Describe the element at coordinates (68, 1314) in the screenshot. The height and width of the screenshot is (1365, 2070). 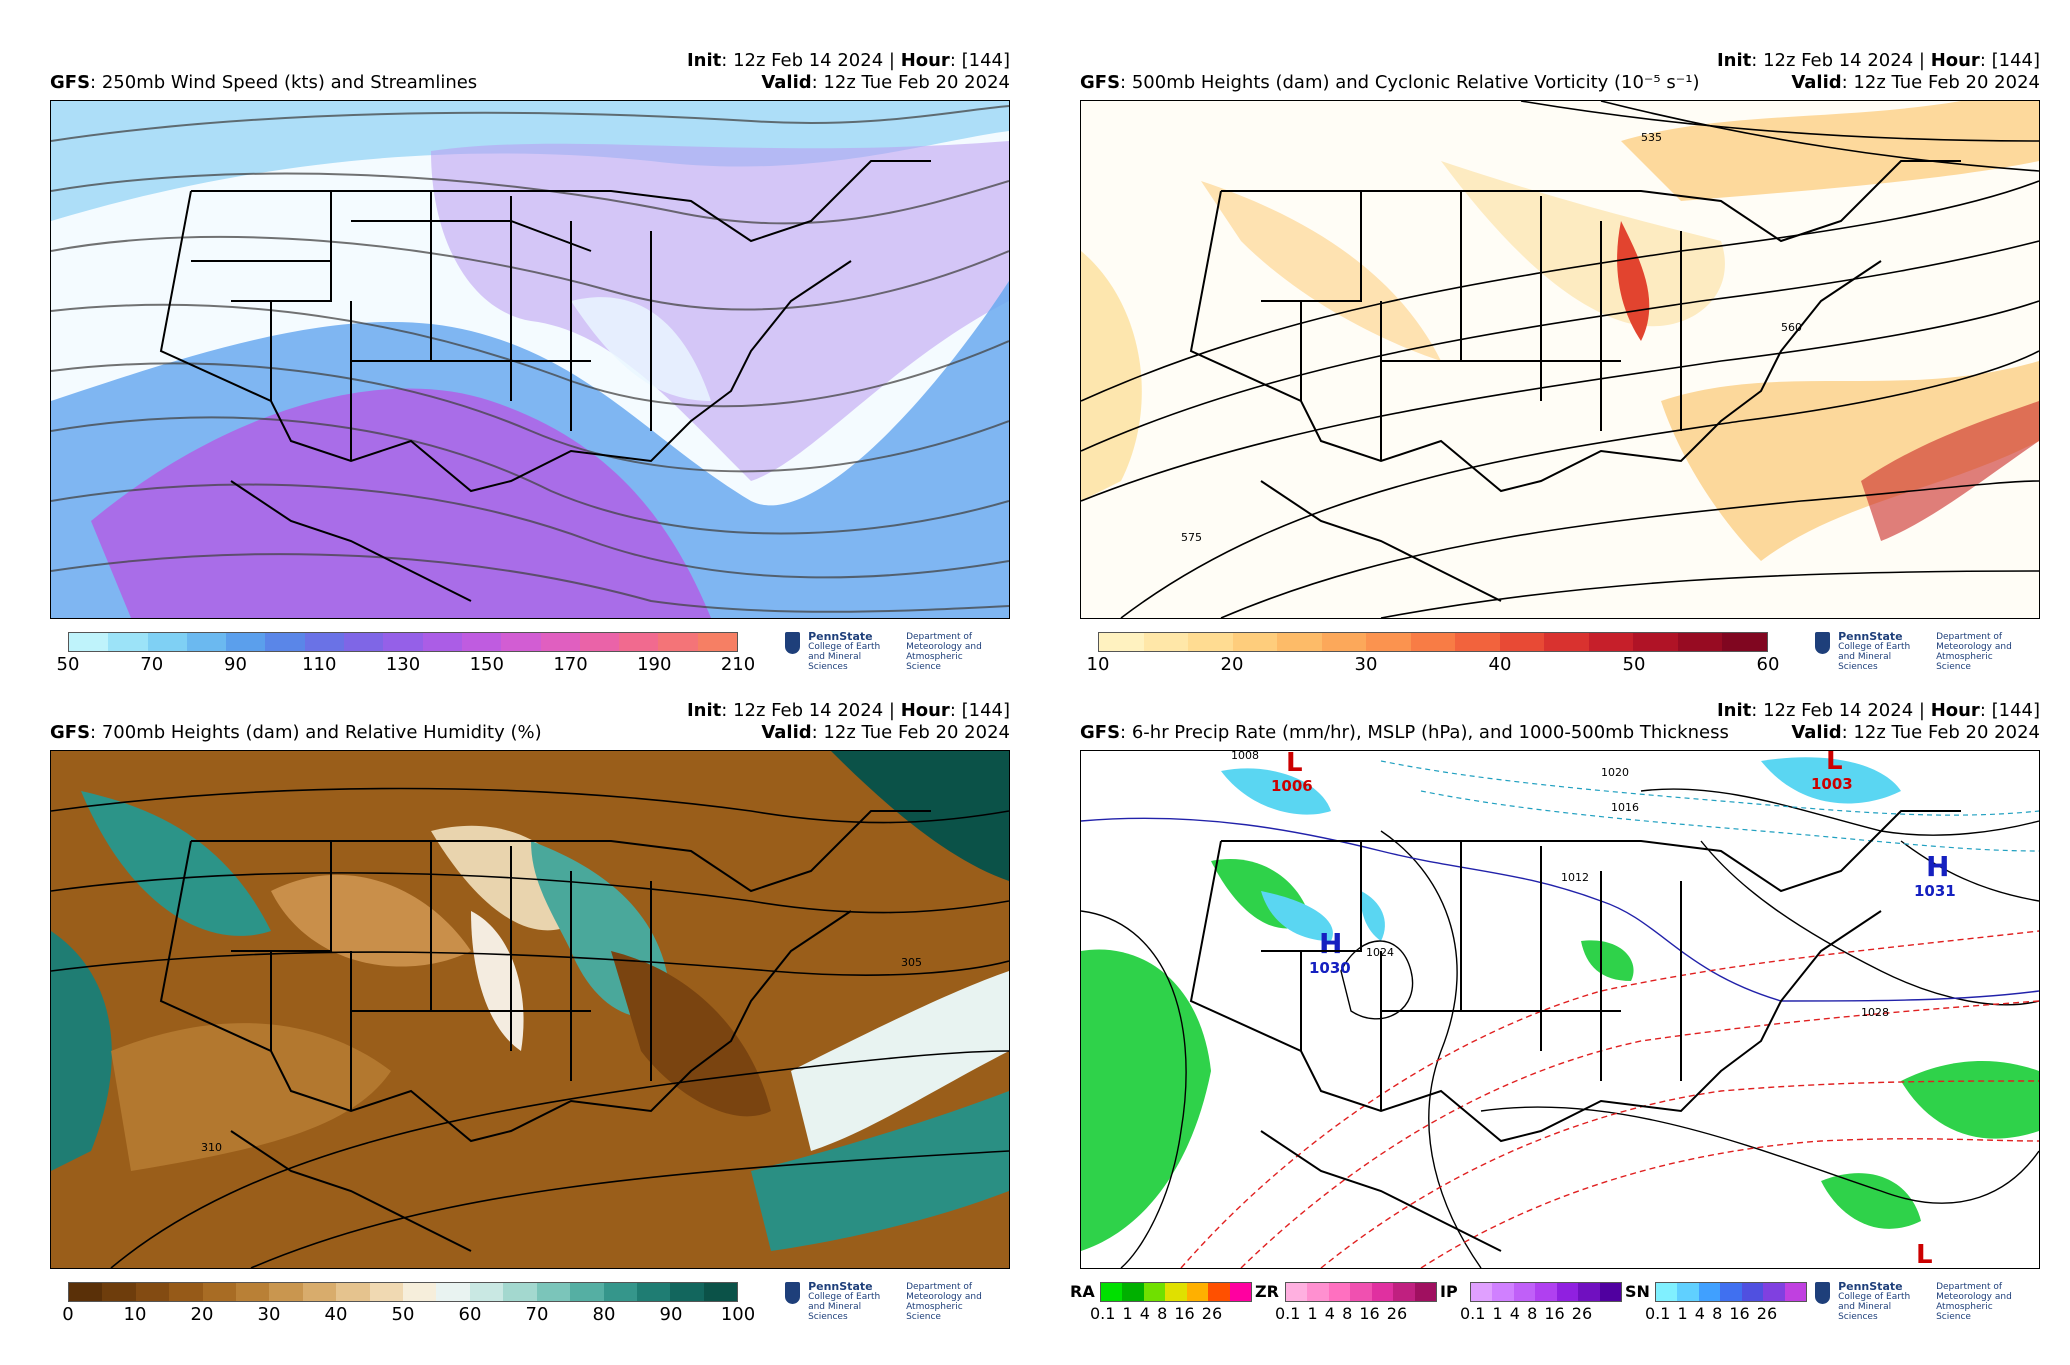
I see `colorbar-tick-label: 0` at that location.